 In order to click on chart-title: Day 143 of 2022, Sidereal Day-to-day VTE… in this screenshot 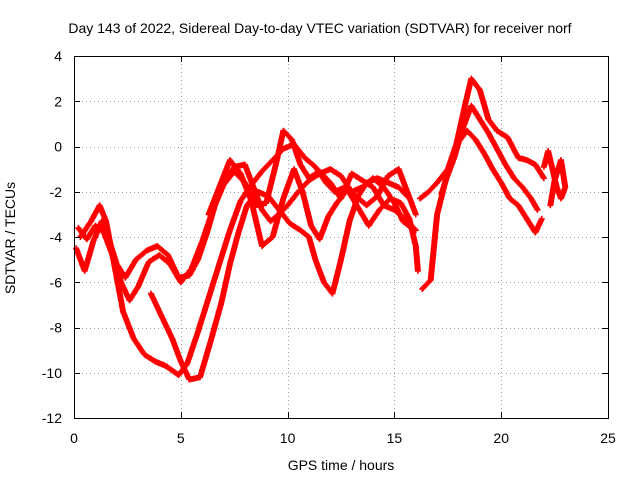, I will do `click(320, 28)`.